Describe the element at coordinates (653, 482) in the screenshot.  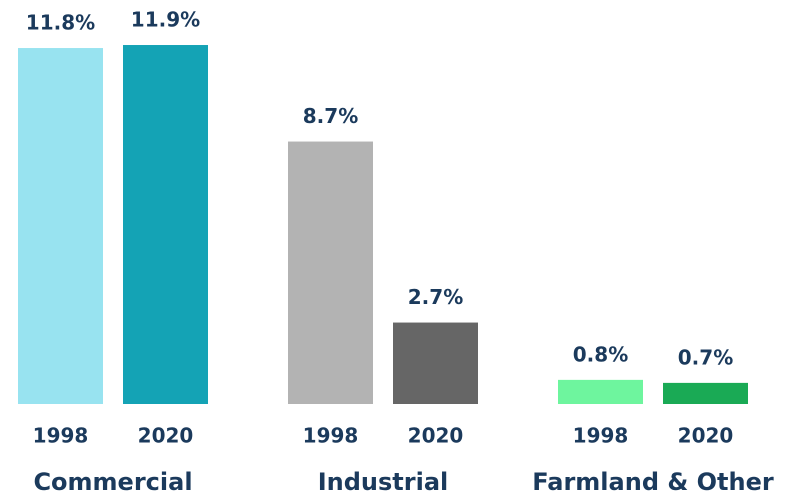
I see `category-label: Farmland & Other` at that location.